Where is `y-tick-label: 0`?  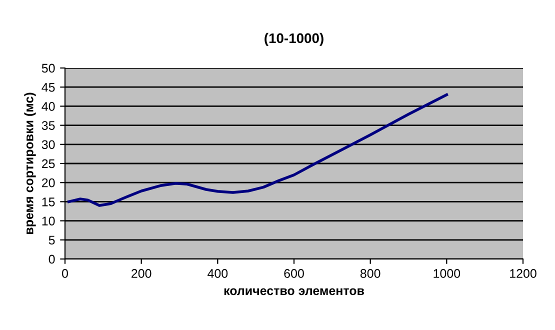 y-tick-label: 0 is located at coordinates (51, 259).